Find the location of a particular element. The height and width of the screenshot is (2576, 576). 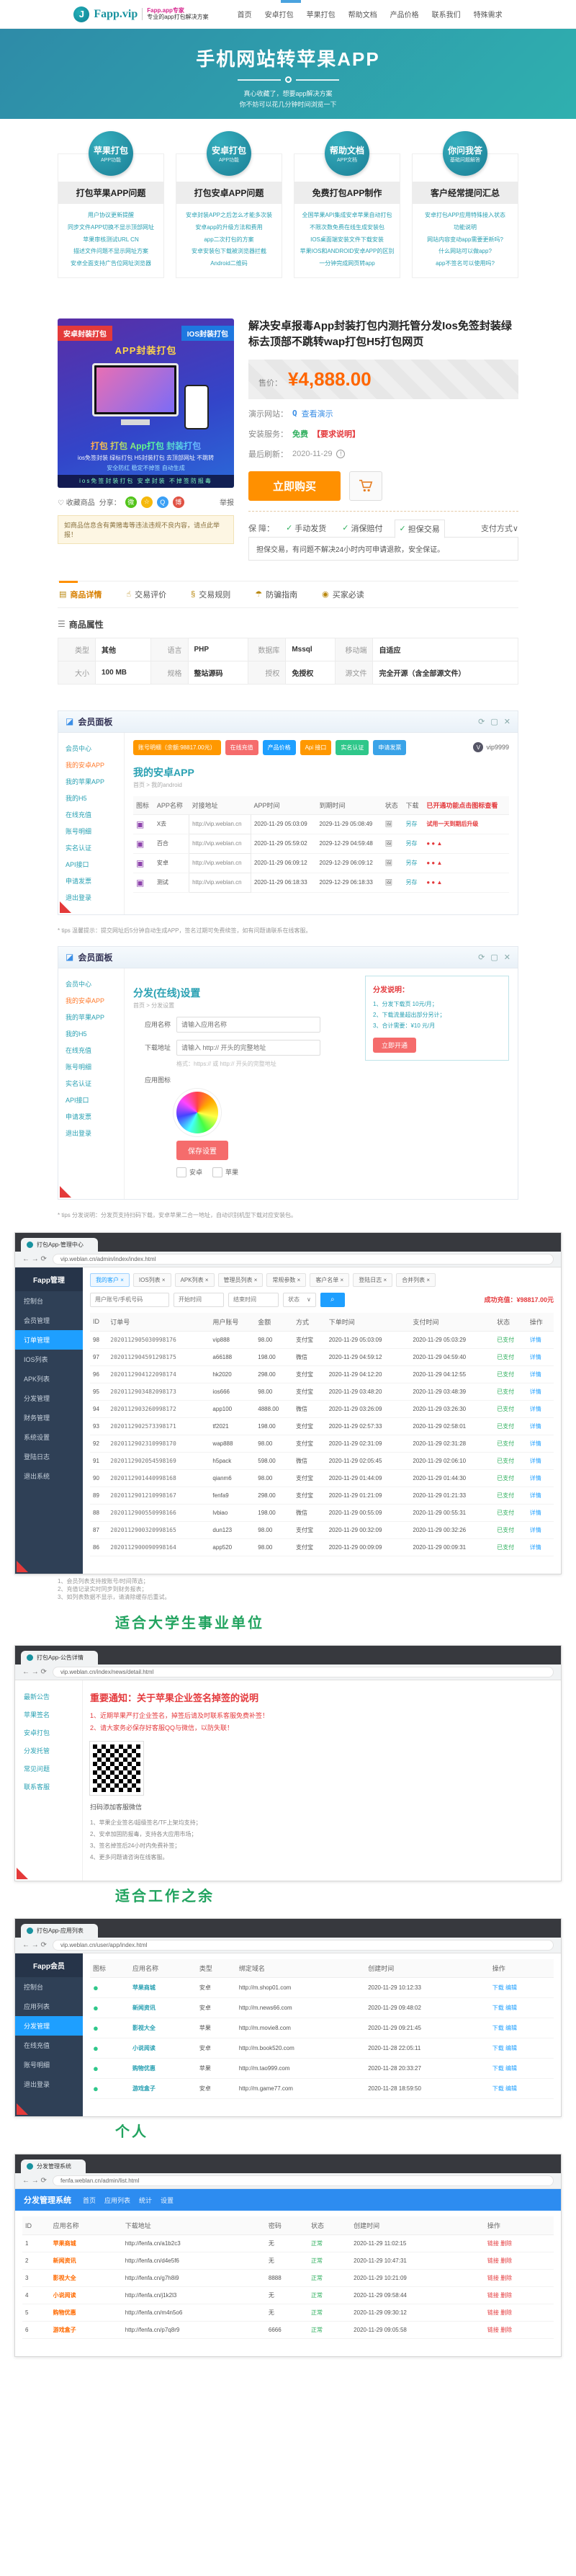

url-field: vip.weblan.cn/user/app/index.html is located at coordinates (303, 1945).